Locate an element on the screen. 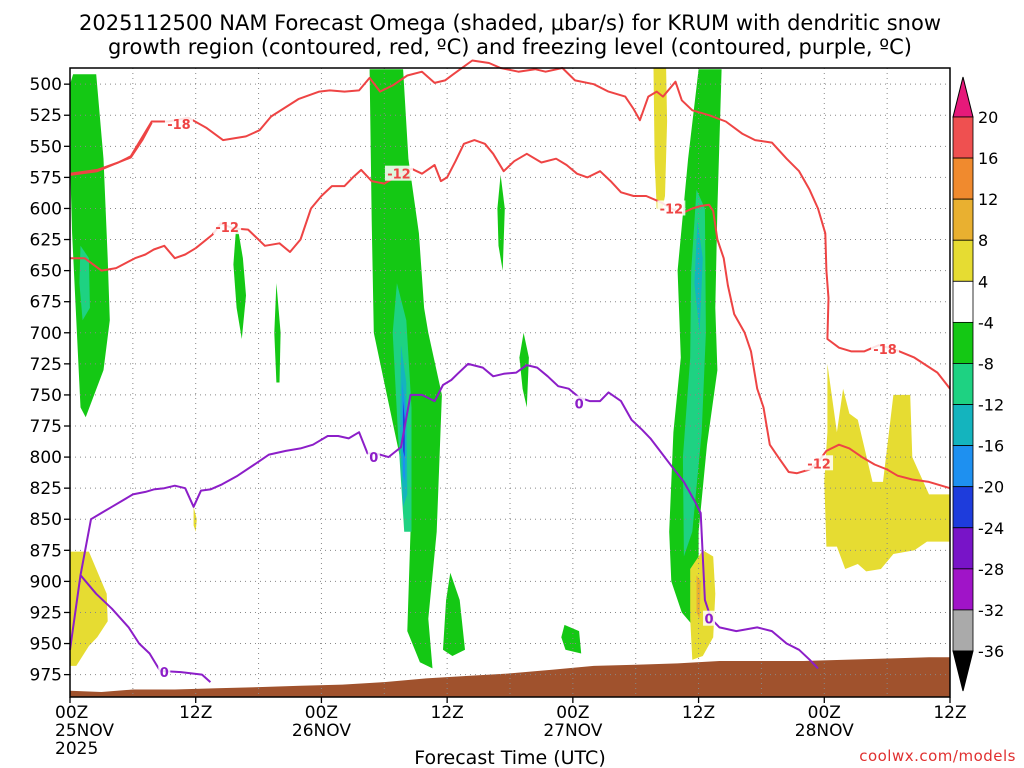 This screenshot has width=1024, height=768. uplift-10z-27nov-core2 is located at coordinates (698, 276).